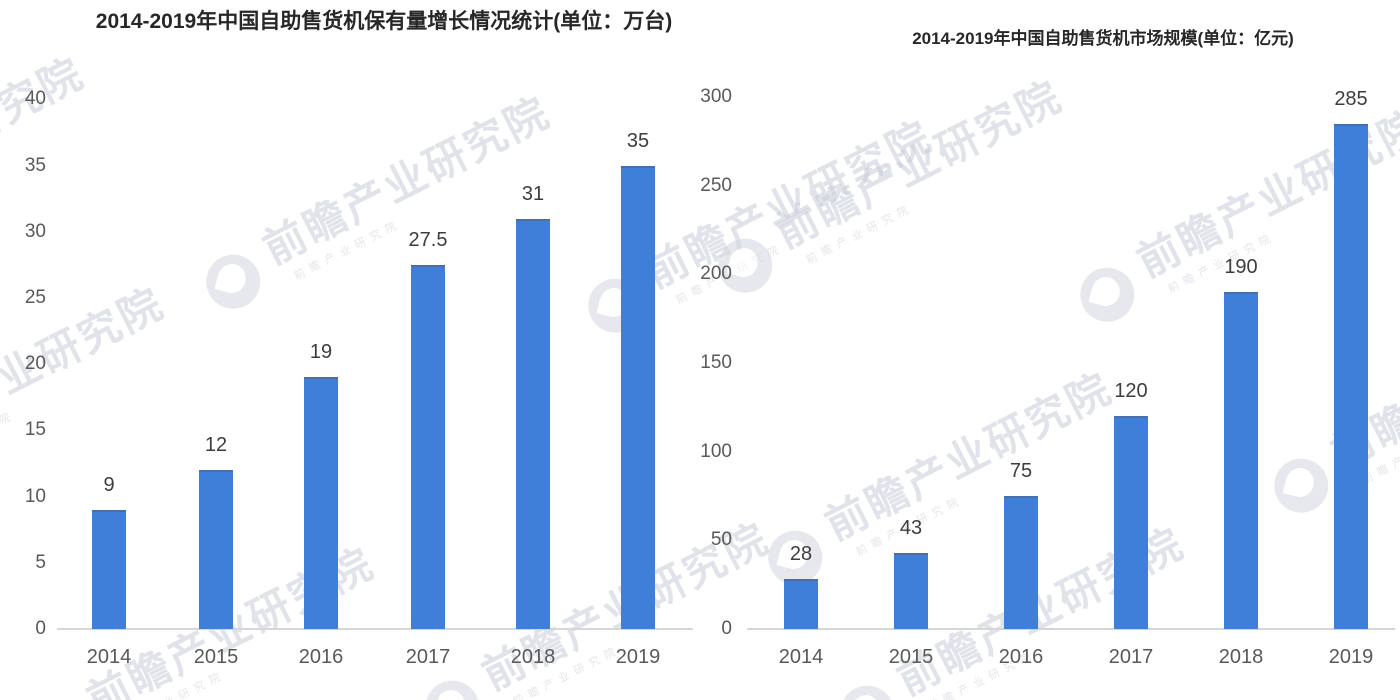 This screenshot has height=700, width=1400. I want to click on bar-value-label: 43, so click(911, 528).